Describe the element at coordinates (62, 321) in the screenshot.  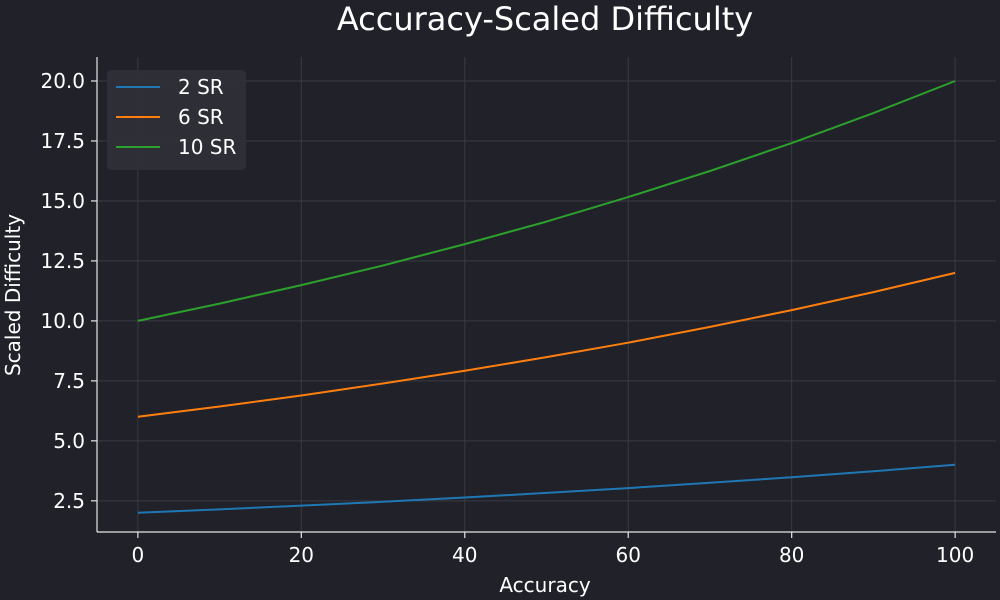
I see `y-tick-label: 10.0` at that location.